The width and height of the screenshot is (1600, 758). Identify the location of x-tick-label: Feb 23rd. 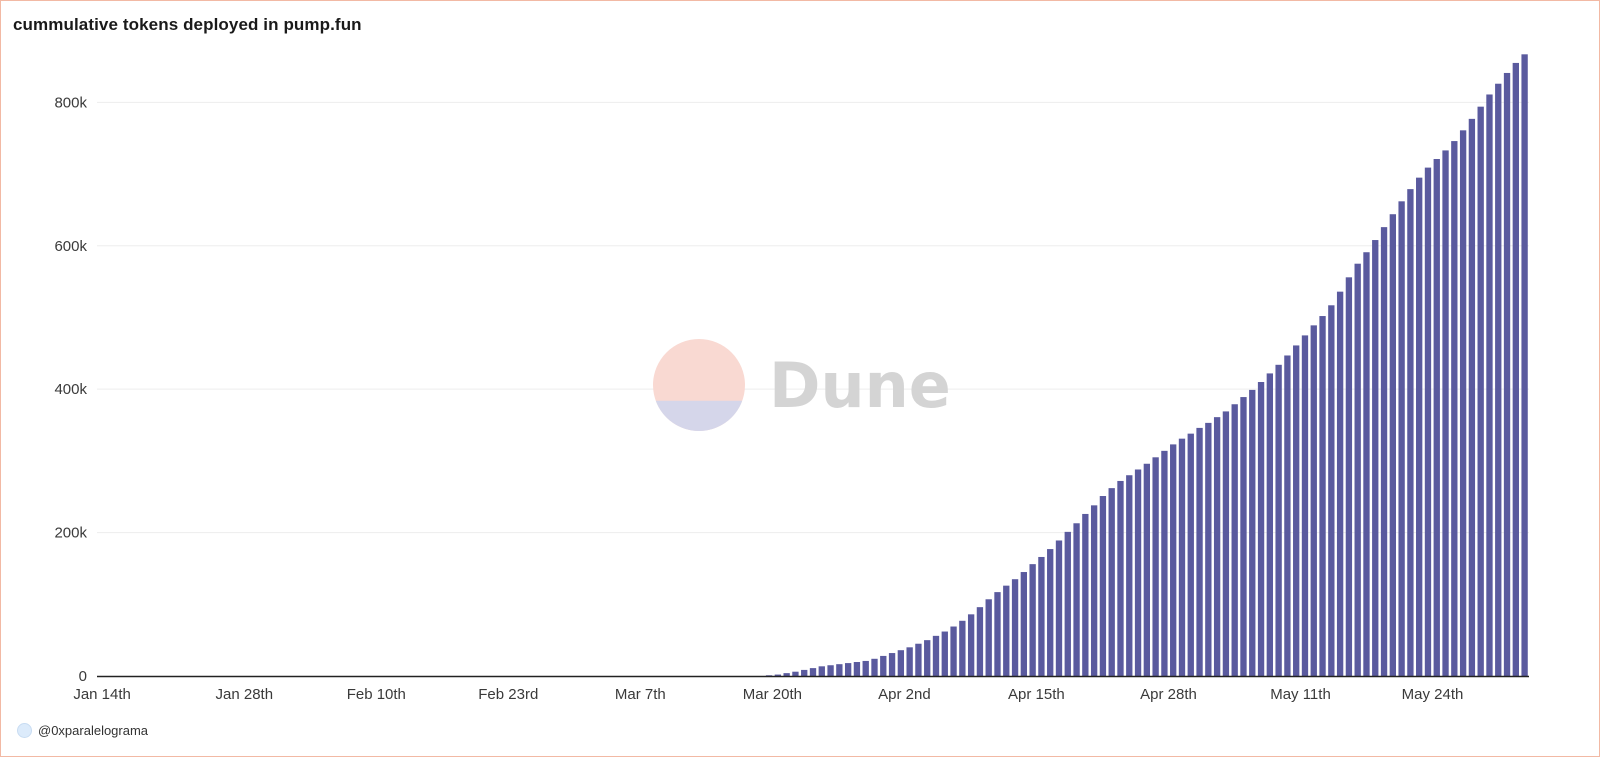
(508, 694).